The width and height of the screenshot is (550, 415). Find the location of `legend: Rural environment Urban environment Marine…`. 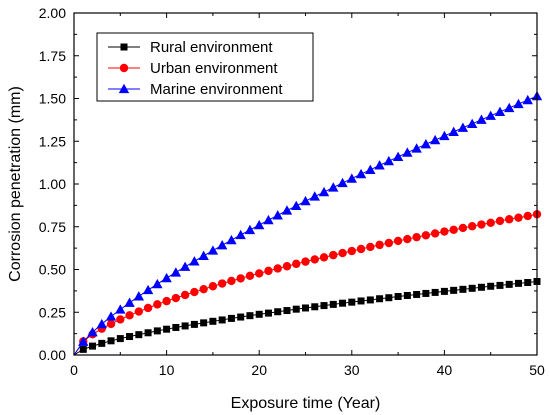

legend: Rural environment Urban environment Marine… is located at coordinates (205, 67).